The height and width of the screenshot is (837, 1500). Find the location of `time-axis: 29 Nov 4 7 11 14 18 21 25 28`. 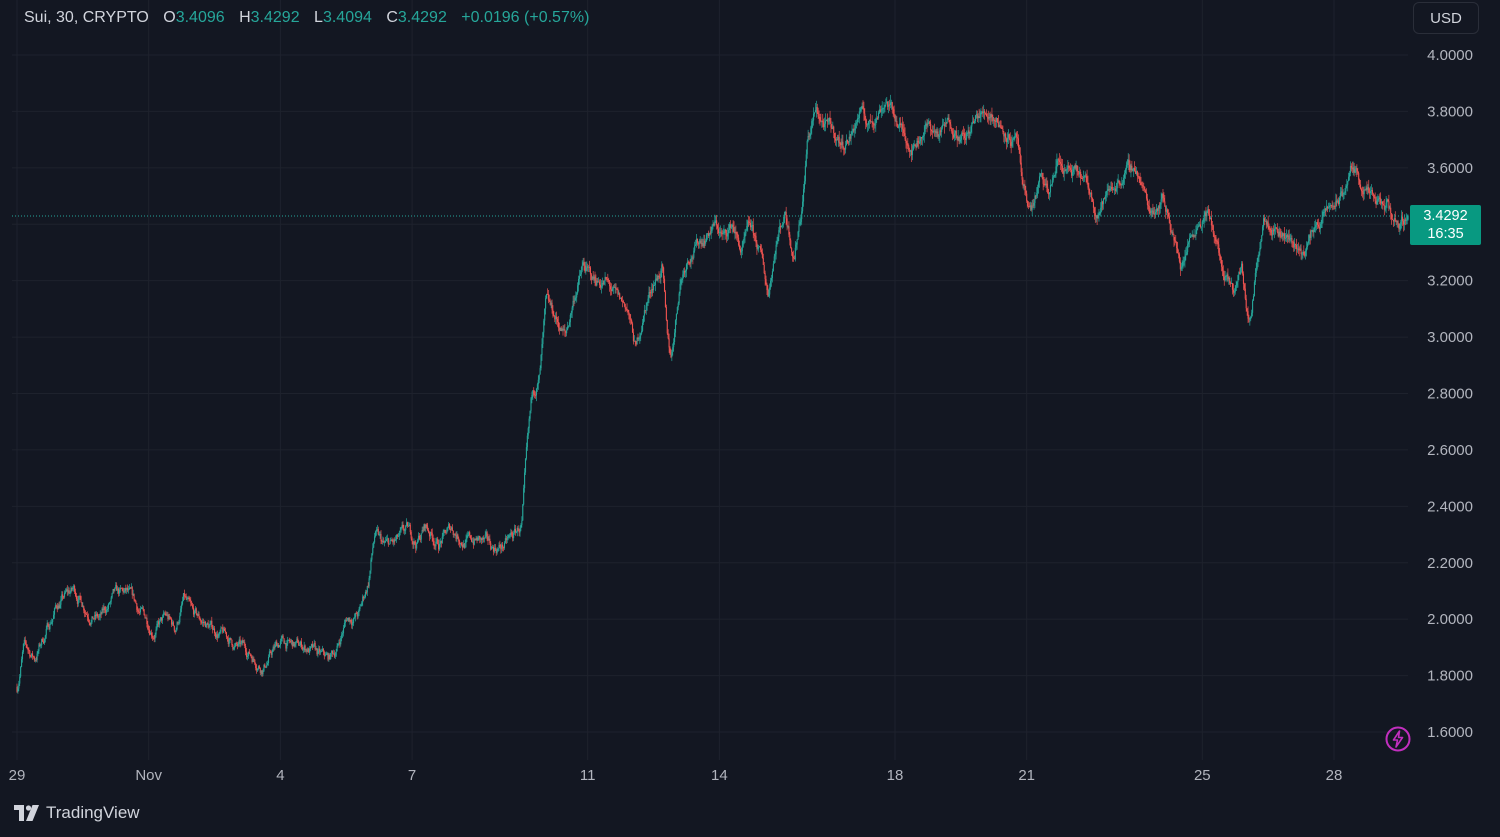

time-axis: 29 Nov 4 7 11 14 18 21 25 28 is located at coordinates (676, 775).